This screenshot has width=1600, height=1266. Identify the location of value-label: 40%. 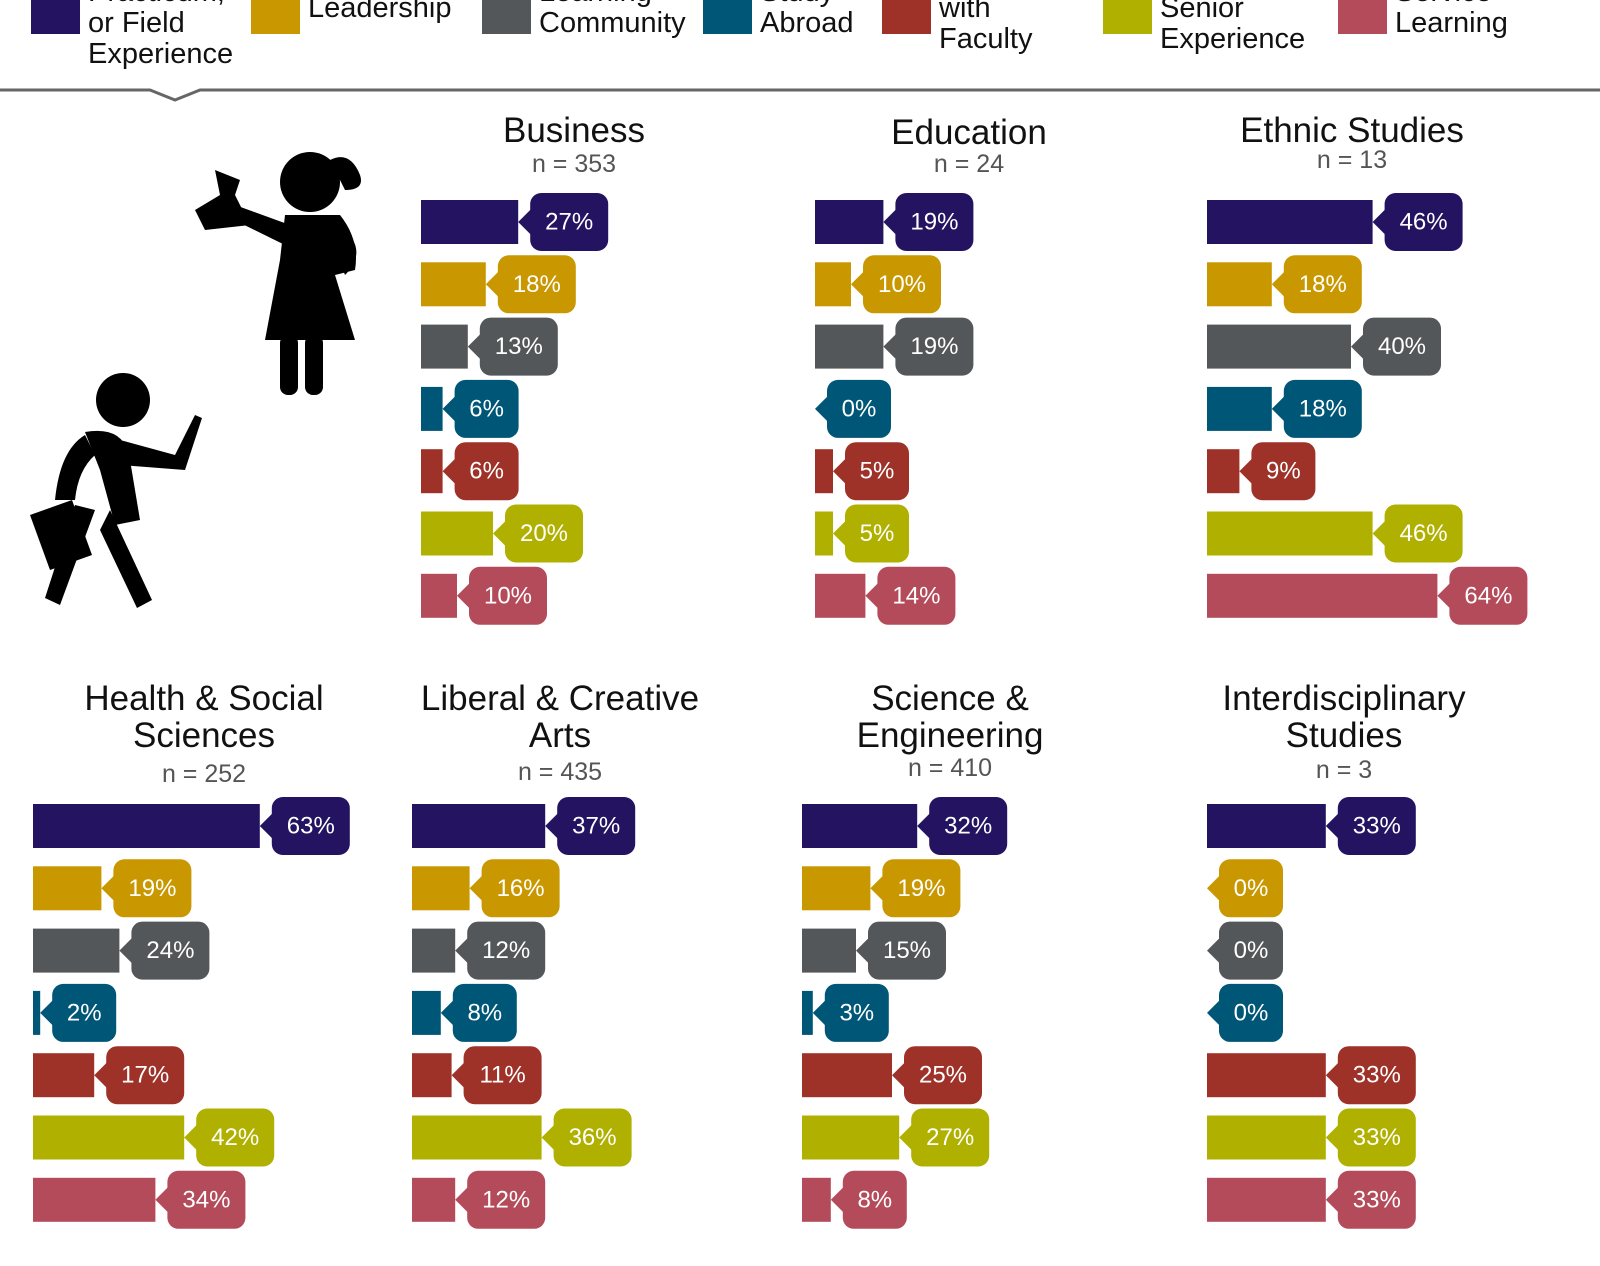
(1402, 346).